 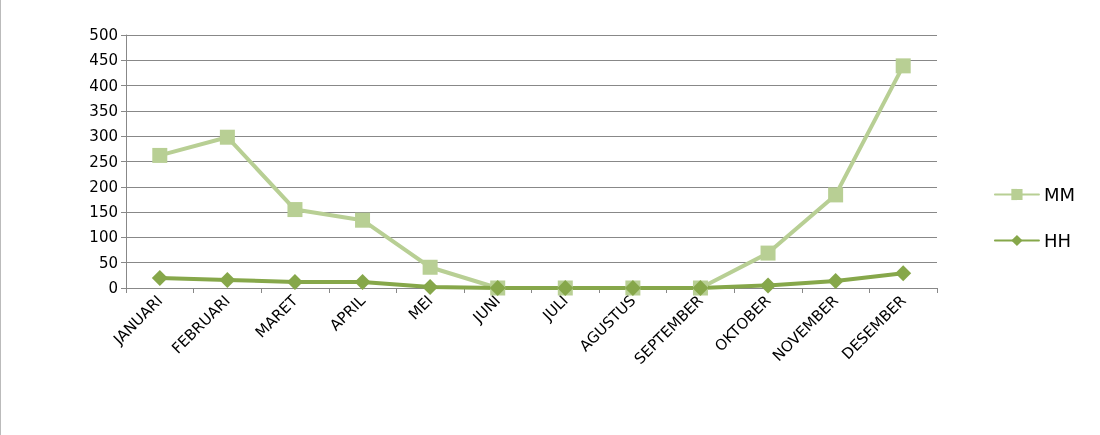 What do you see at coordinates (1059, 194) in the screenshot?
I see `legend-label: MM` at bounding box center [1059, 194].